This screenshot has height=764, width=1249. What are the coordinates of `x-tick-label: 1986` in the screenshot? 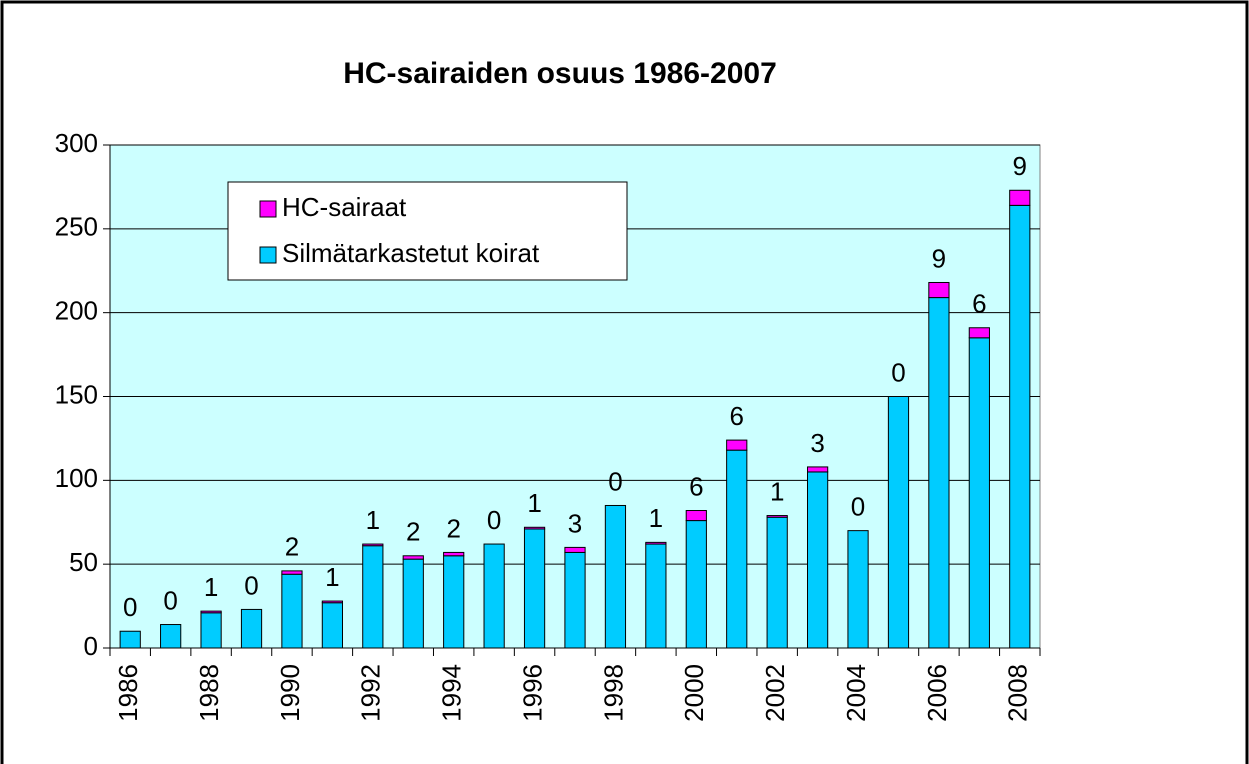 It's located at (128, 693).